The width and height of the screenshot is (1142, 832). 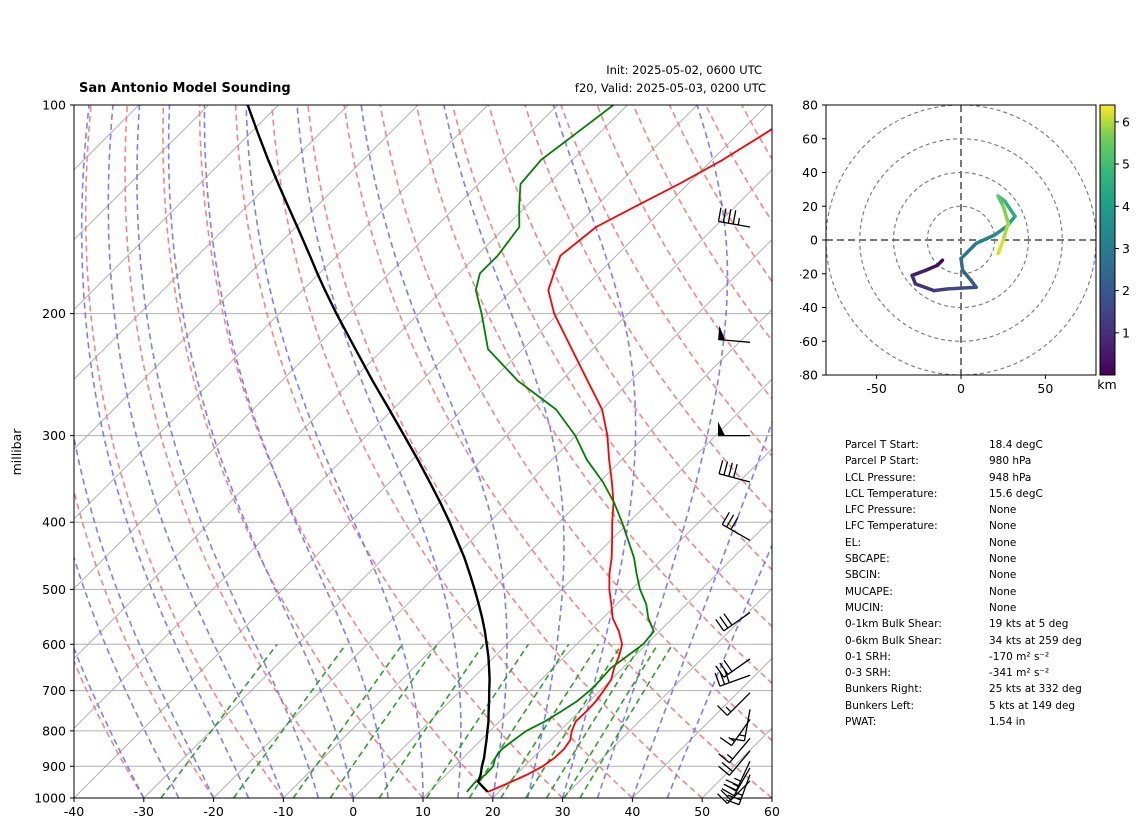 I want to click on y-tick-label: 100, so click(x=54, y=105).